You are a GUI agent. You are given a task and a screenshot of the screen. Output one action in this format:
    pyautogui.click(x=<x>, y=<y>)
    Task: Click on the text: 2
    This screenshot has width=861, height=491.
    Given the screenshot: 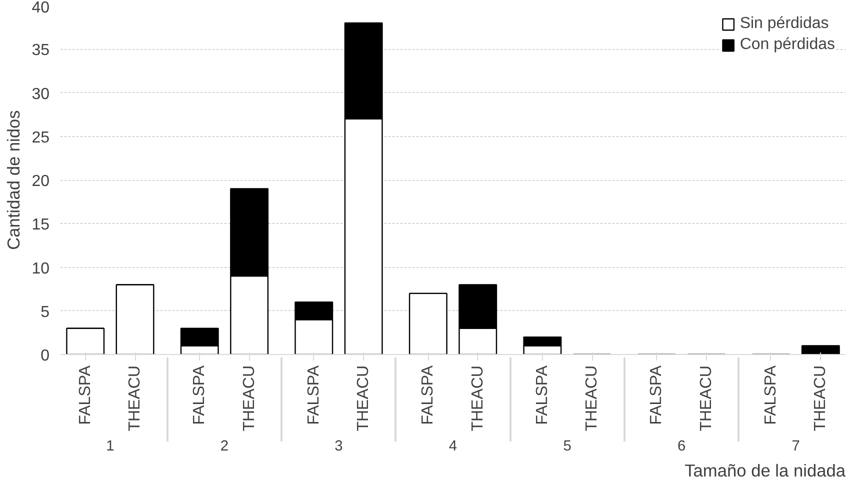 What is the action you would take?
    pyautogui.click(x=224, y=446)
    